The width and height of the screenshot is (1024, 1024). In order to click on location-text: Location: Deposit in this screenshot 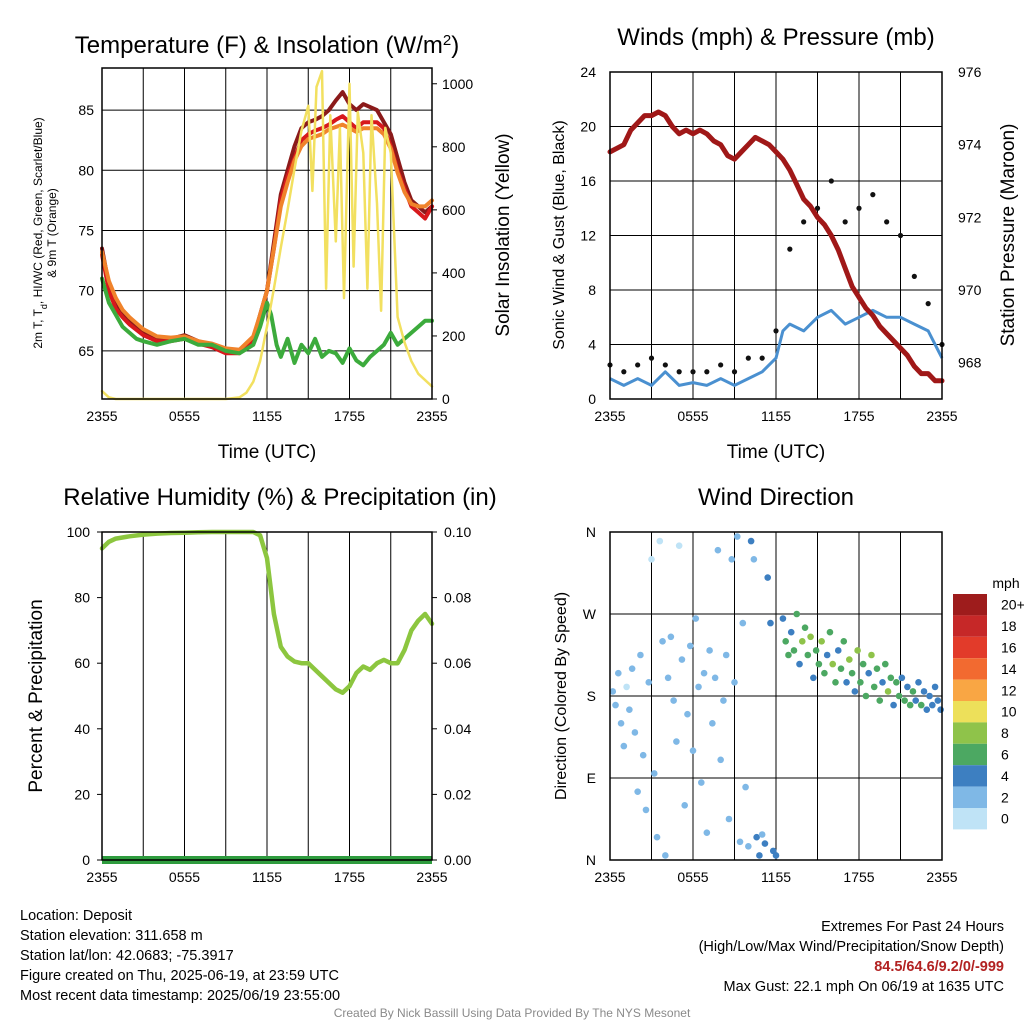, I will do `click(76, 916)`.